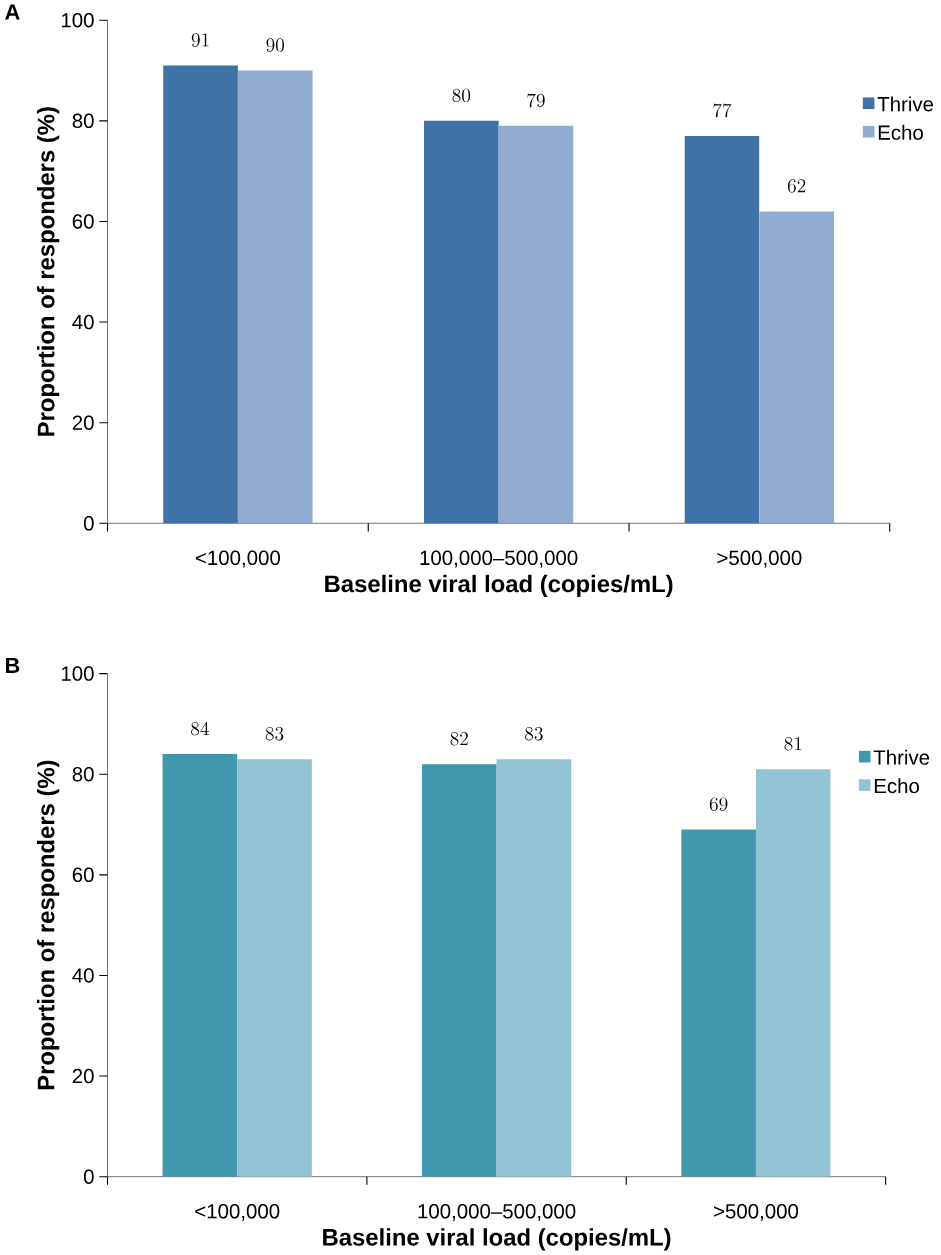  Describe the element at coordinates (461, 95) in the screenshot. I see `data-label: 80` at that location.